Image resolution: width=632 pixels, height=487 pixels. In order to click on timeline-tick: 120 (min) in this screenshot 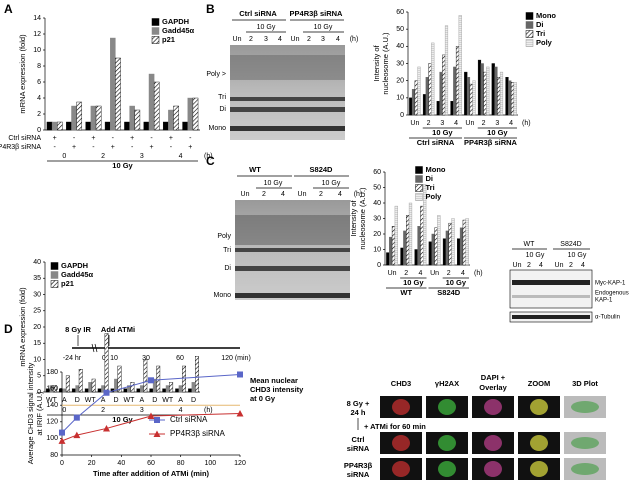, I will do `click(236, 358)`.